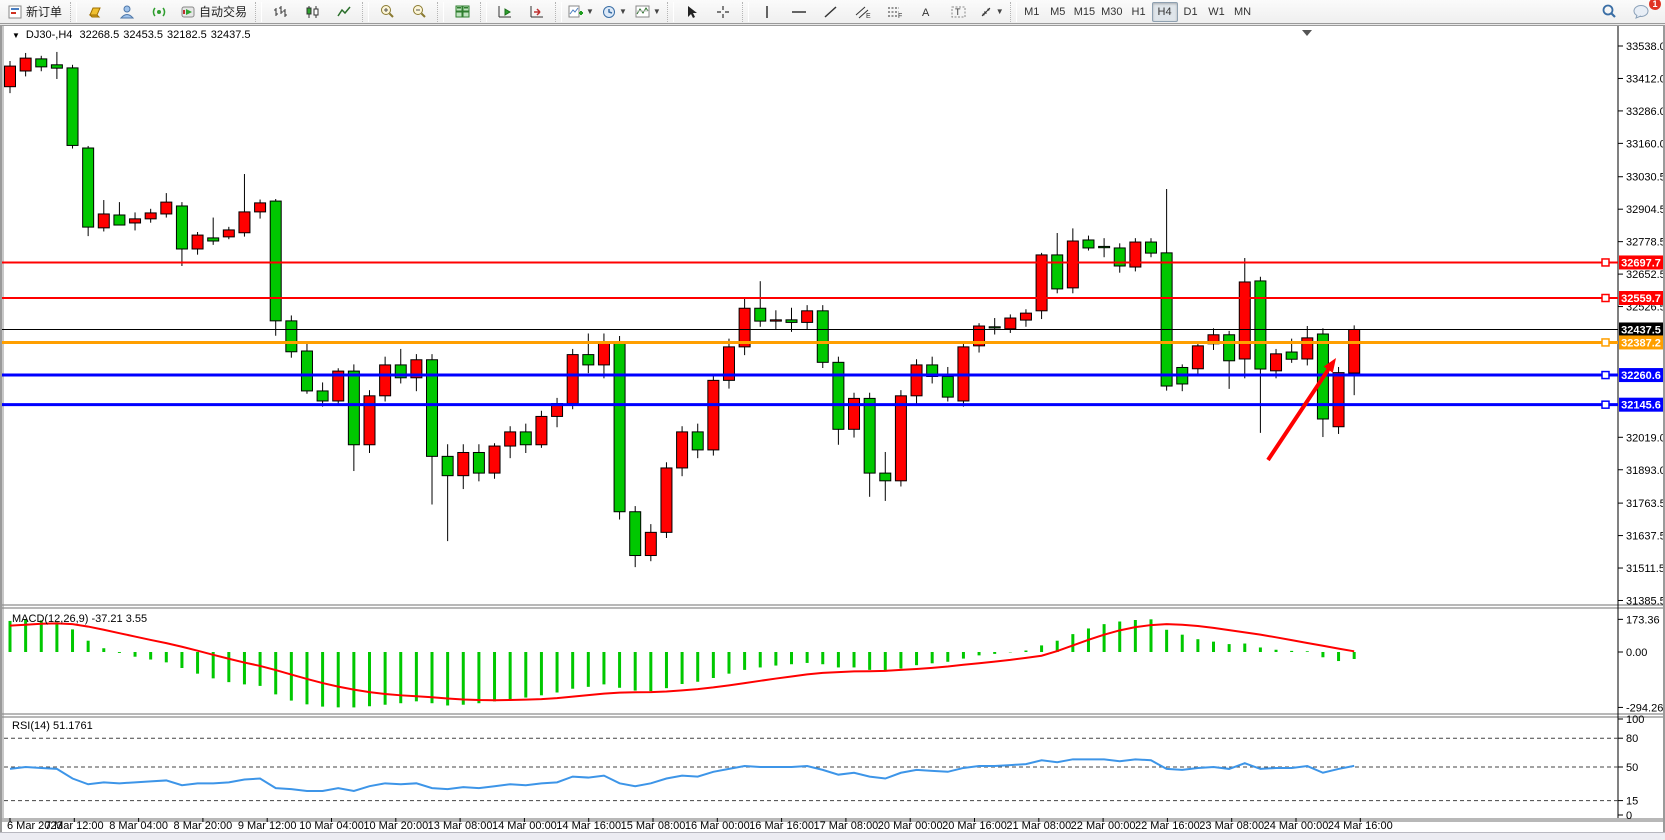 This screenshot has height=840, width=1665. What do you see at coordinates (1103, 825) in the screenshot?
I see `time-label: 22 Mar 00:00` at bounding box center [1103, 825].